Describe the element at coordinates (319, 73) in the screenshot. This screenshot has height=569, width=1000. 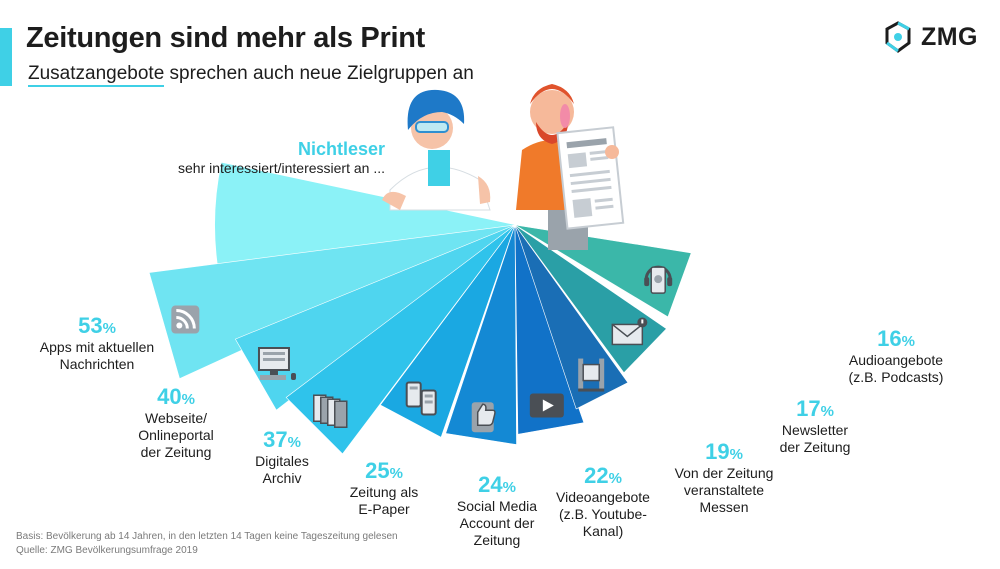
I see `subtitle-rest: sprechen auch neue Zielgruppen an` at that location.